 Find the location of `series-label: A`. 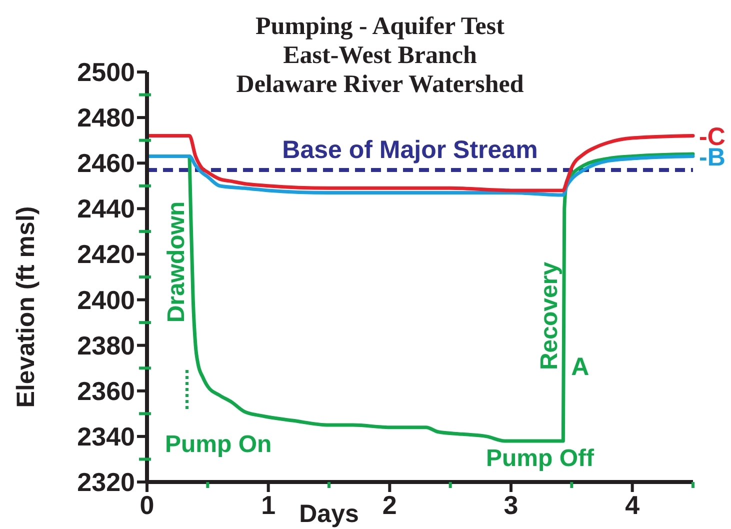

series-label: A is located at coordinates (580, 366).